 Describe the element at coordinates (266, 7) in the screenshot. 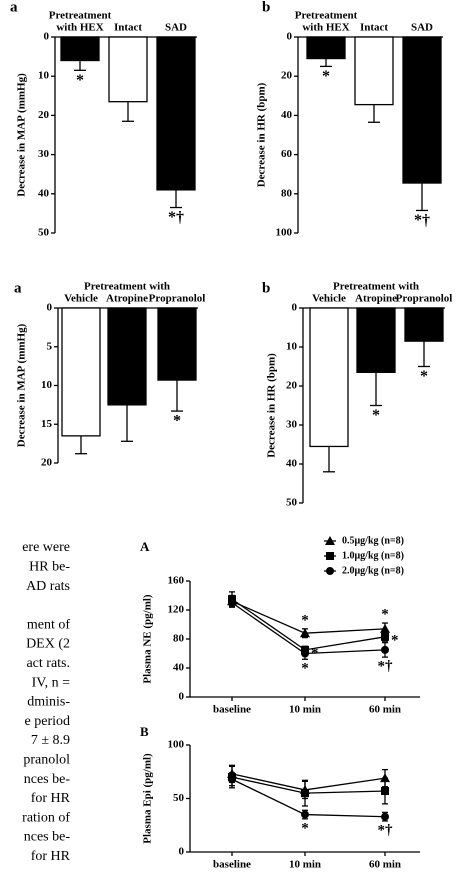

I see `panel-label: b` at that location.